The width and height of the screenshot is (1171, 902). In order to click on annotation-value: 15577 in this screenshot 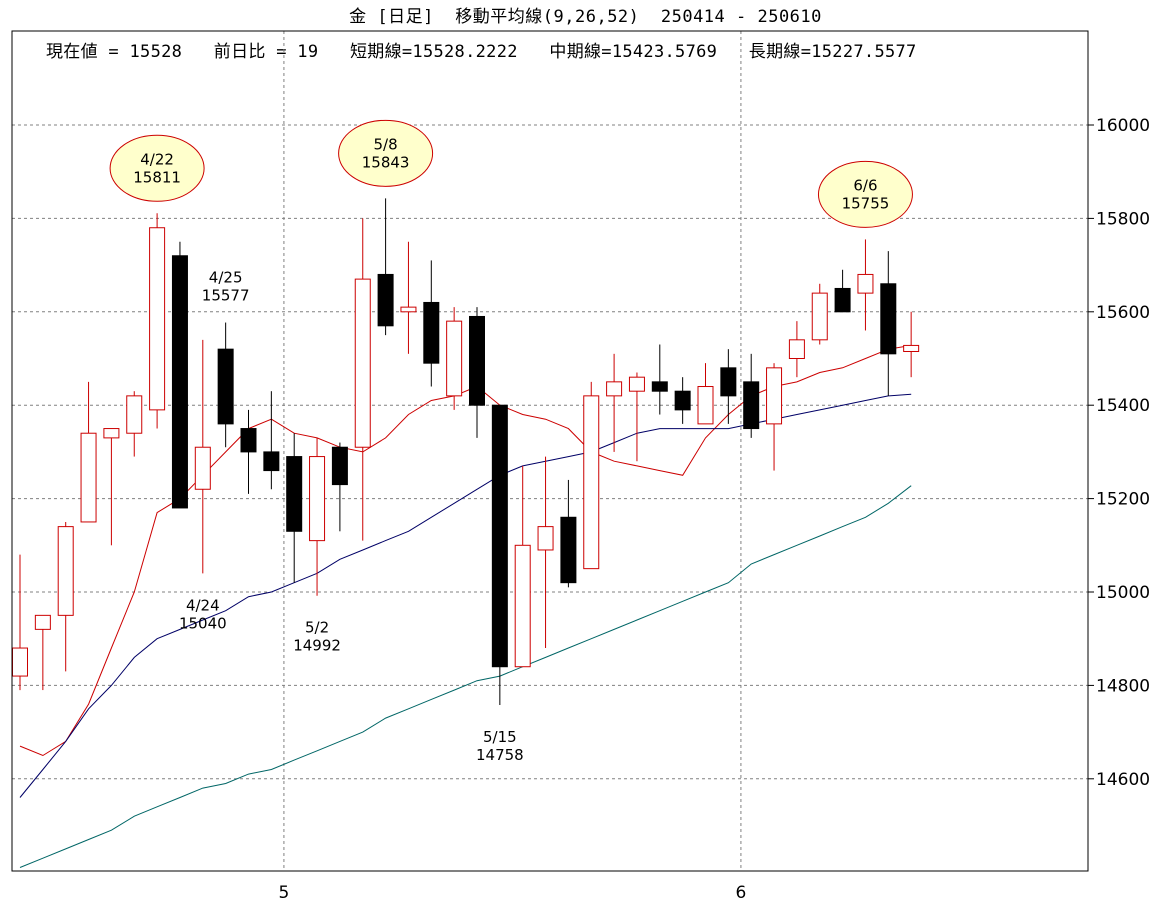, I will do `click(226, 296)`.